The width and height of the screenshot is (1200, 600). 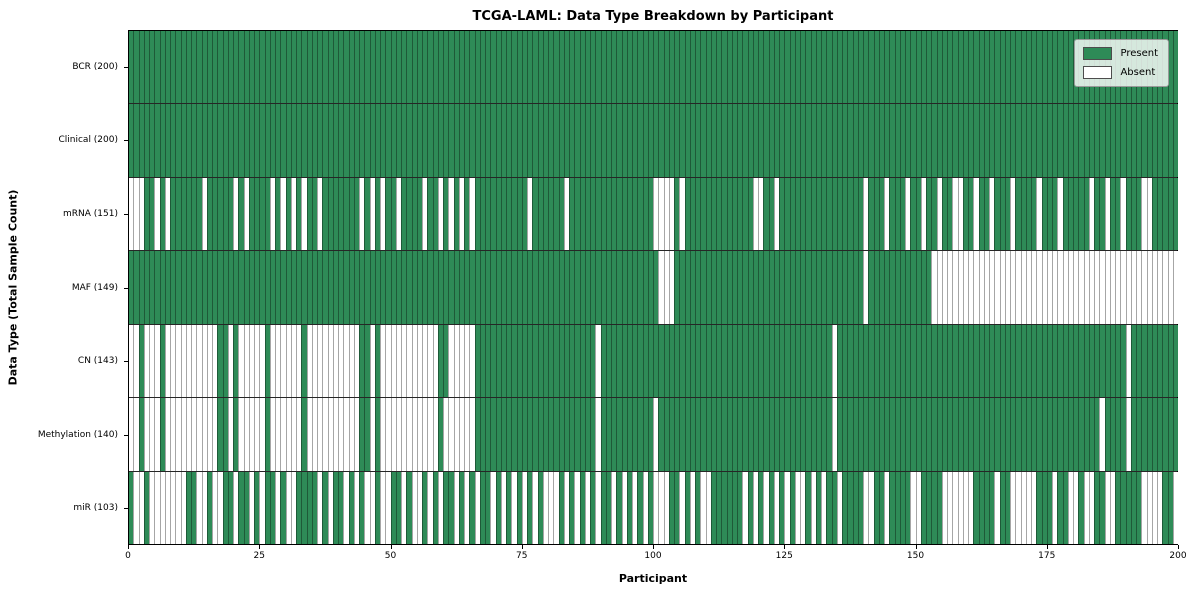 I want to click on x-tick-label-25: 25, so click(x=259, y=556).